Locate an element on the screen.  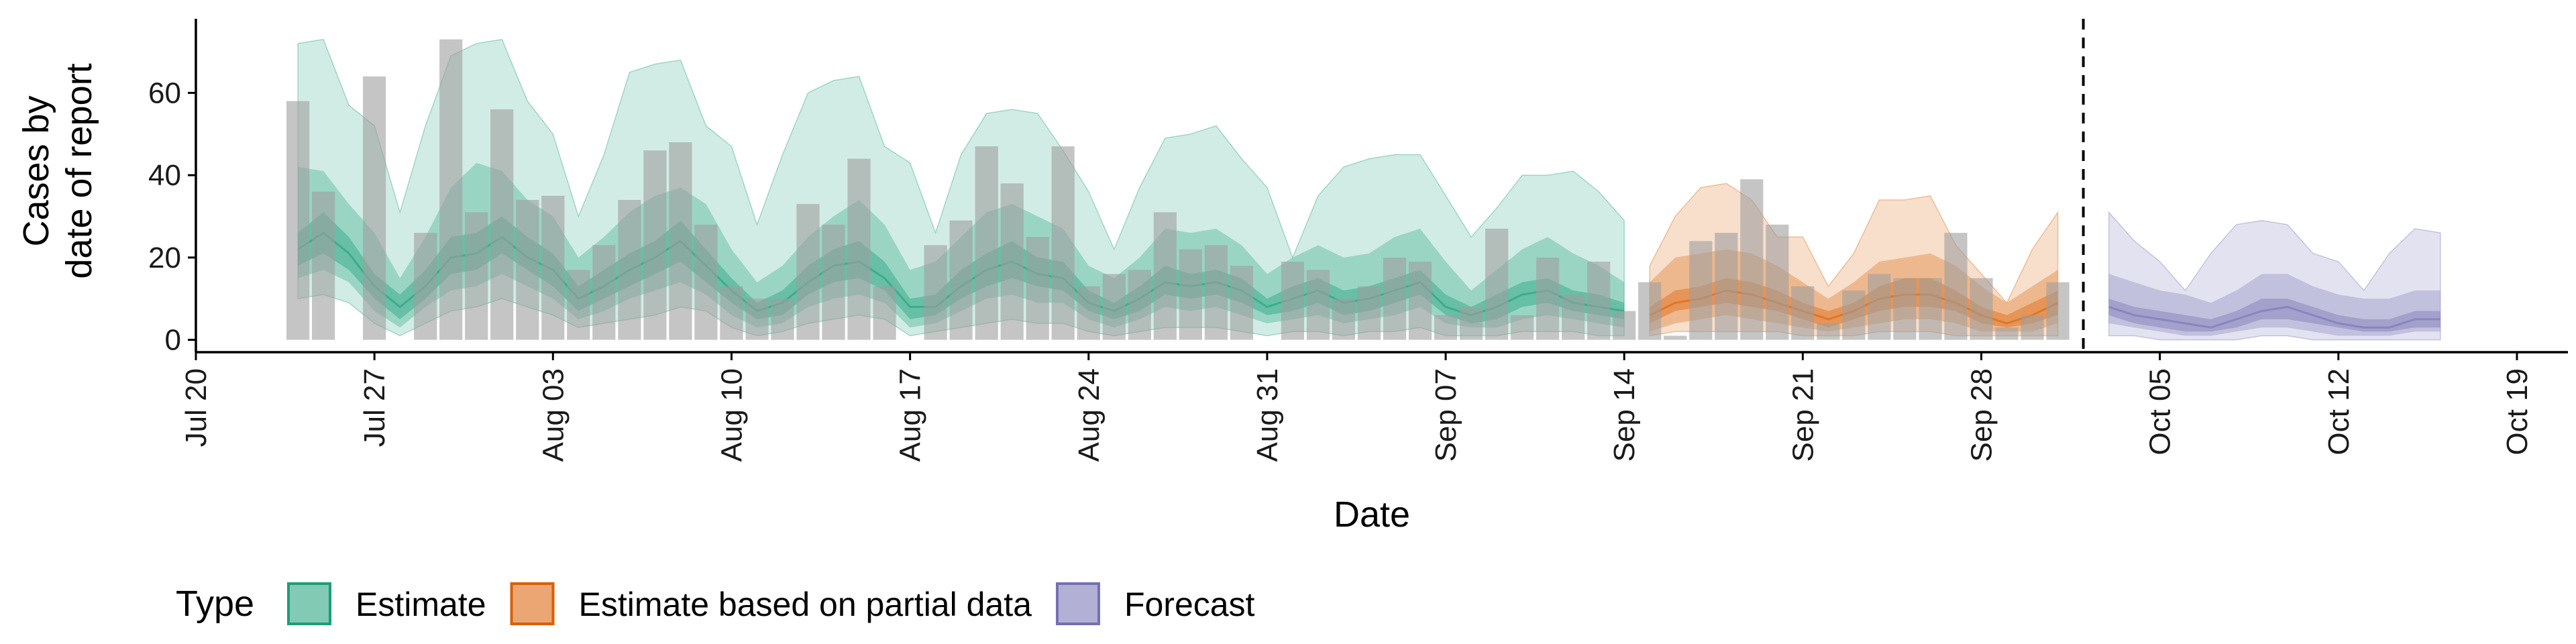
y-tick-label-0: 0 is located at coordinates (173, 340).